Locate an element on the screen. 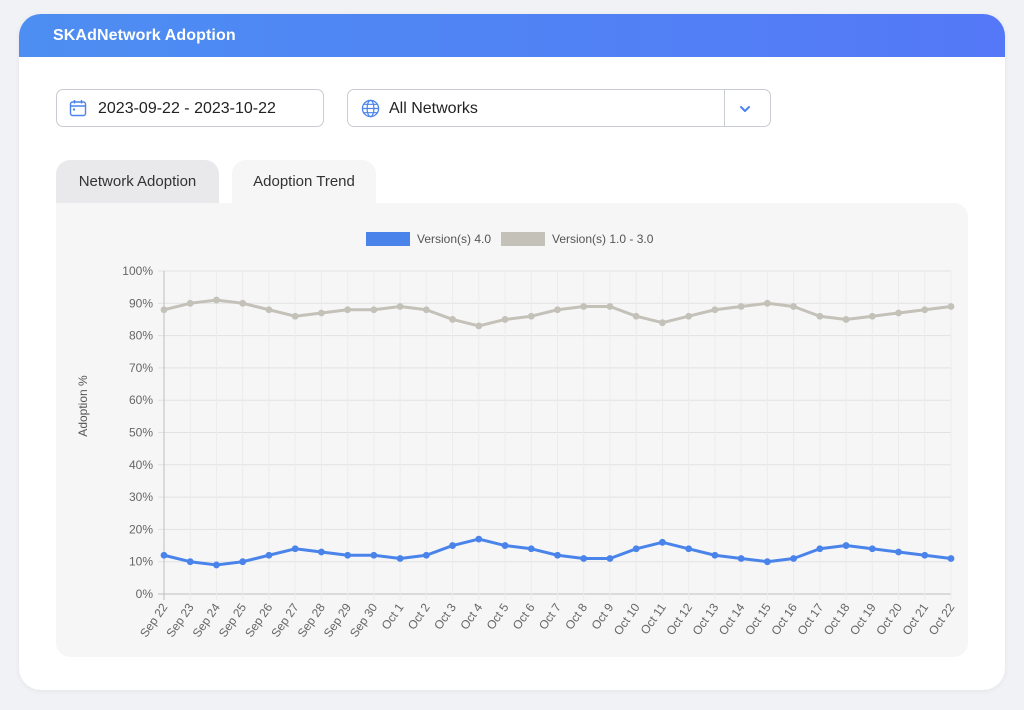  chevron-down-icon is located at coordinates (745, 109).